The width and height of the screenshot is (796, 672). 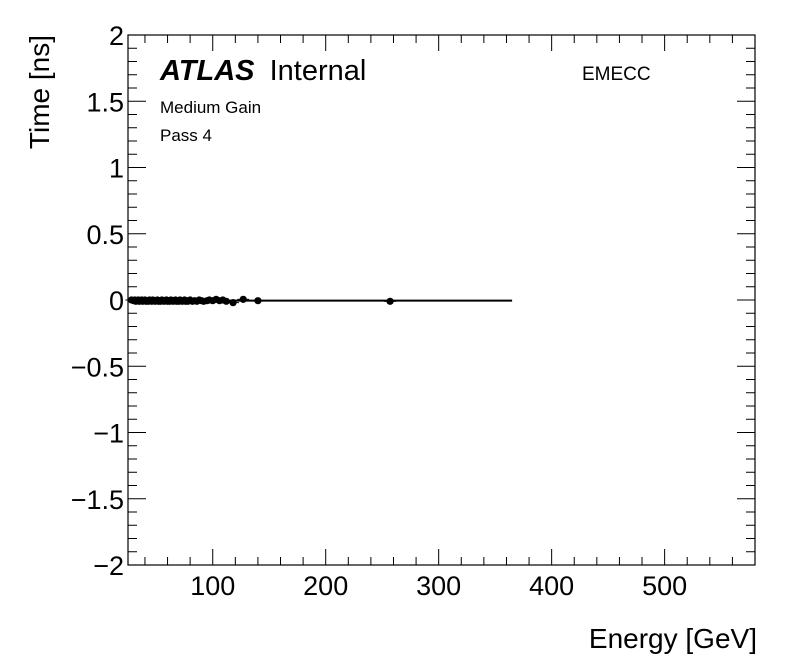 I want to click on x-tick-labels: 100 200 300 400 500, so click(x=438, y=586).